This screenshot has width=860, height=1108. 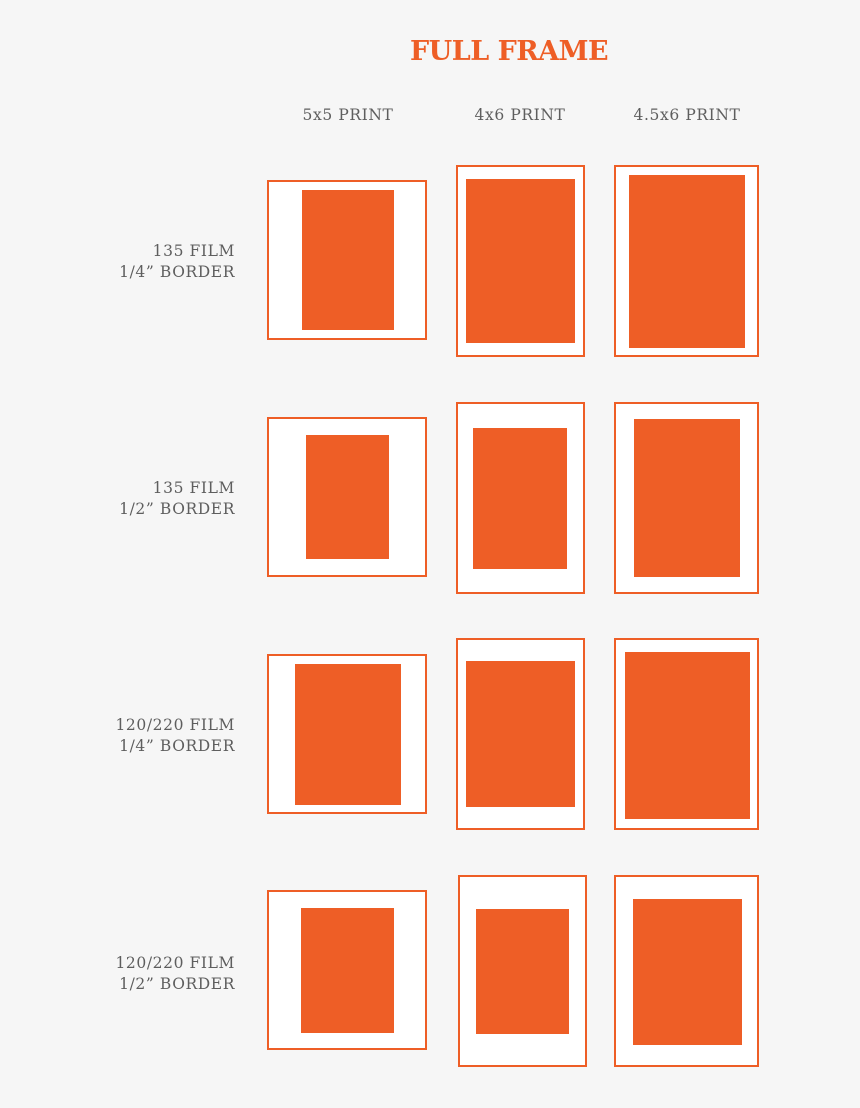 I want to click on row-label-135-quarter: 135 FILM 1/4” BORDER, so click(x=137, y=262).